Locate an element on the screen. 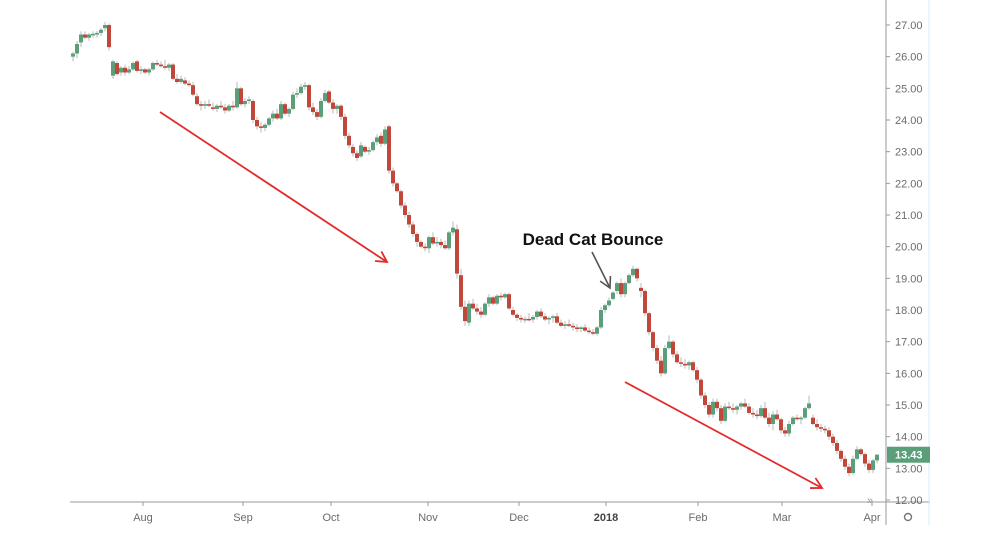  month-tick-label: Mar is located at coordinates (782, 518).